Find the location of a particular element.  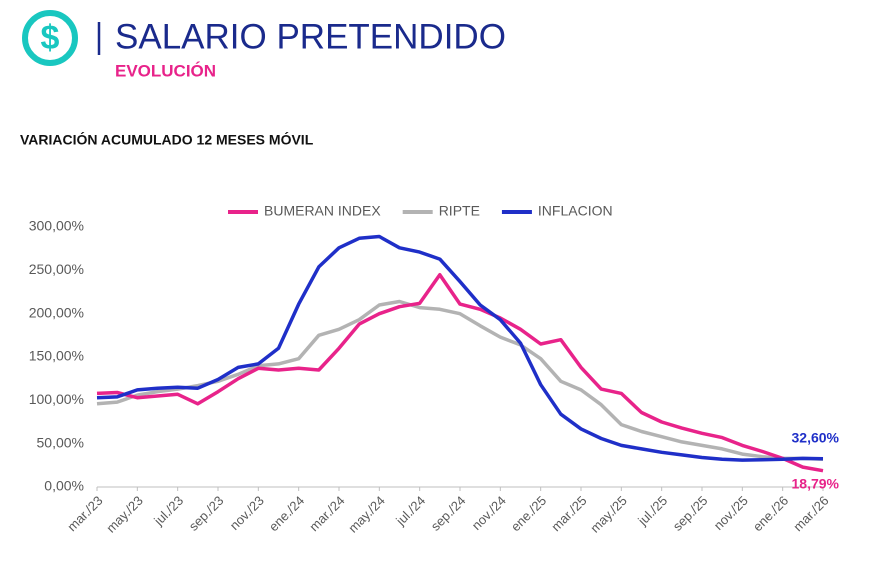

y-tick-label: 50,00% is located at coordinates (60, 442).